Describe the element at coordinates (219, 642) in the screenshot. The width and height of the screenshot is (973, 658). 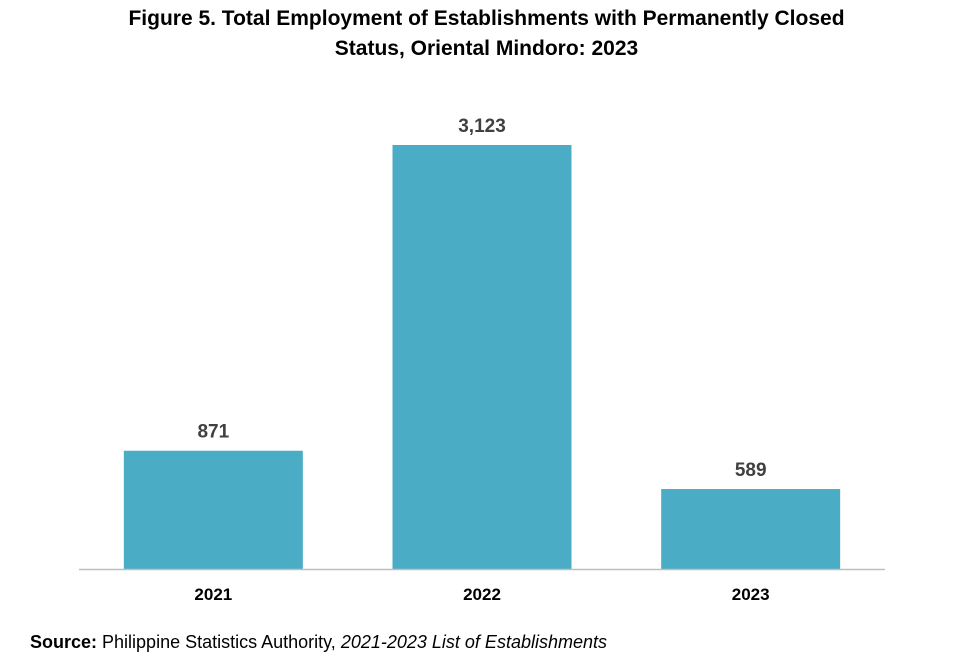
I see `source-text: Philippine Statistics Authority,` at that location.